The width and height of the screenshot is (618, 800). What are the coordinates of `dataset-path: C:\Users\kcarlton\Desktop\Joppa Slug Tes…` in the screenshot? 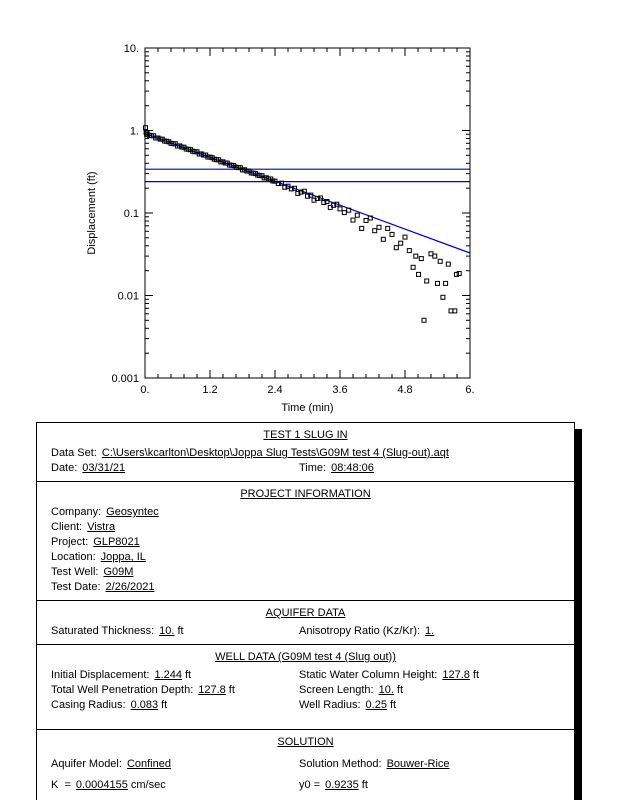 It's located at (275, 453).